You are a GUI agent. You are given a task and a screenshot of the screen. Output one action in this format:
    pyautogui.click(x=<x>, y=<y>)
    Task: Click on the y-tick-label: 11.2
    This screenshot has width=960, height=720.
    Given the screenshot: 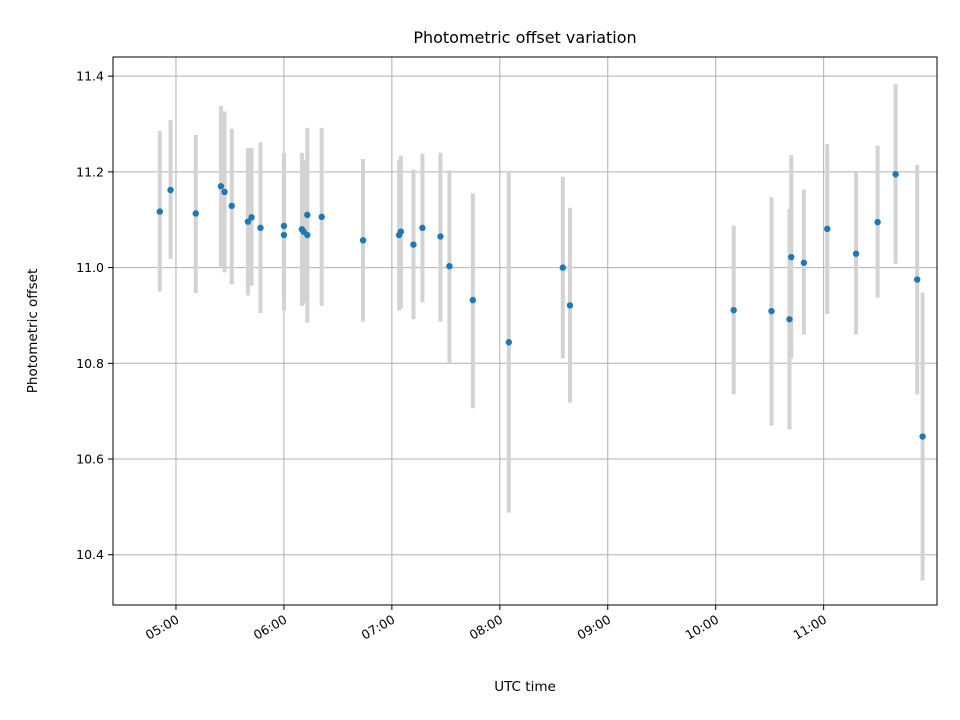 What is the action you would take?
    pyautogui.click(x=90, y=171)
    